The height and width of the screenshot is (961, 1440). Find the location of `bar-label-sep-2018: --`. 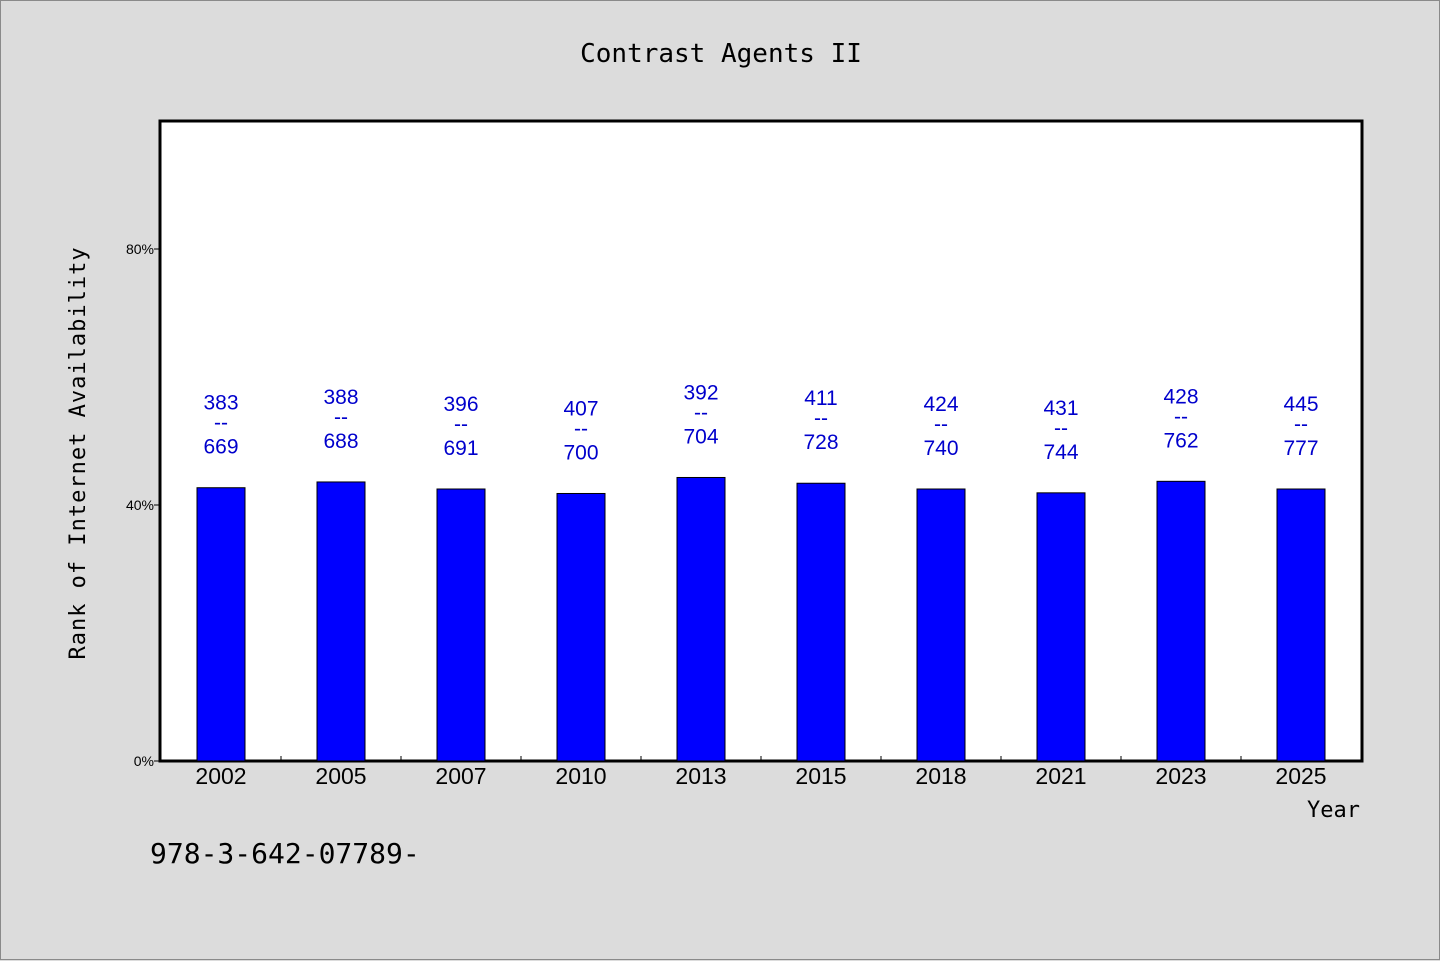

bar-label-sep-2018: -- is located at coordinates (941, 424).